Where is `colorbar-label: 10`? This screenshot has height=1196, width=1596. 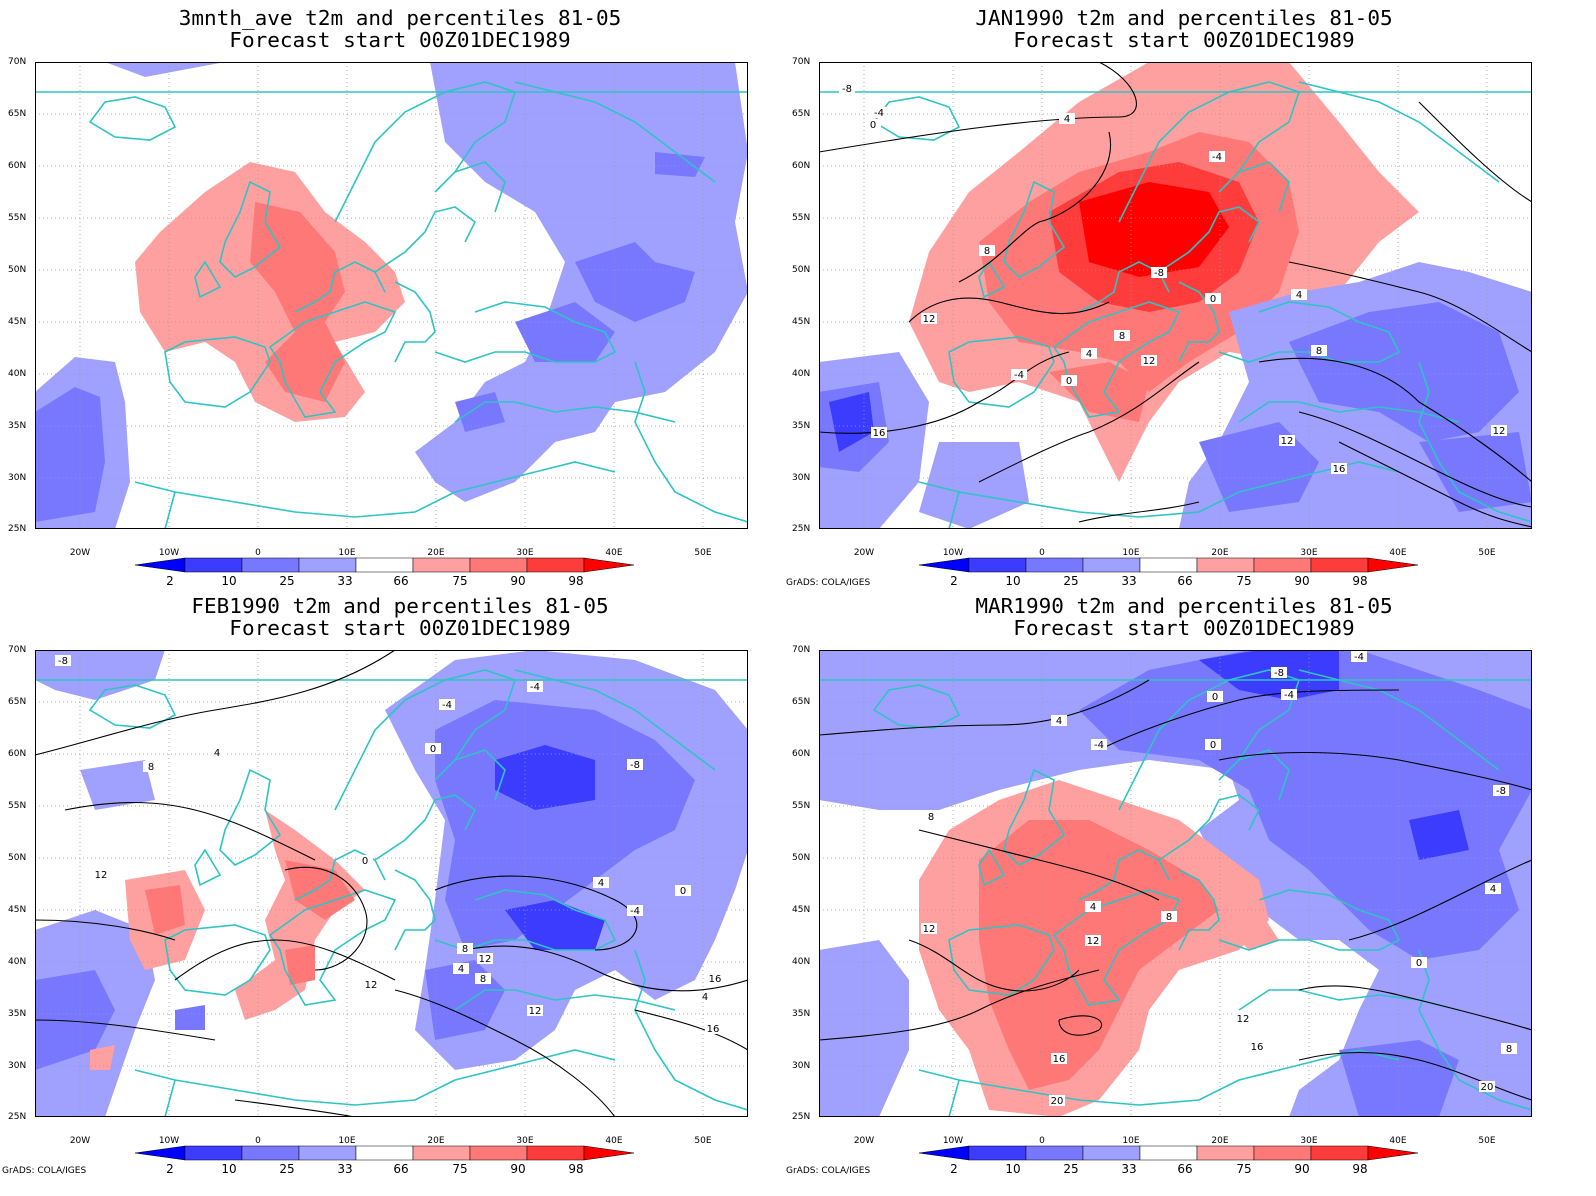 colorbar-label: 10 is located at coordinates (229, 581).